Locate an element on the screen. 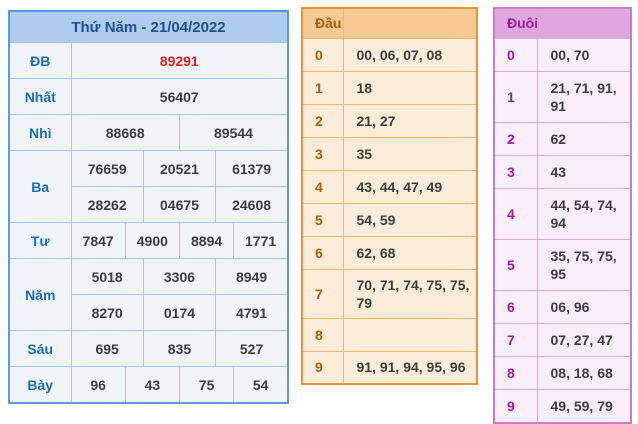 The image size is (638, 424). duoi-row: 9 49, 59, 79 is located at coordinates (562, 405).